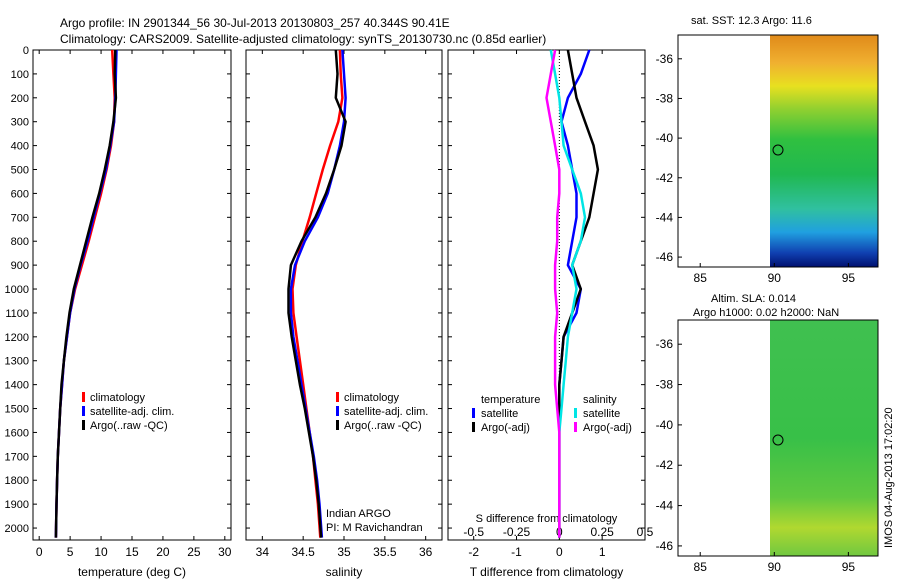 The width and height of the screenshot is (900, 580). What do you see at coordinates (303, 552) in the screenshot?
I see `sal-xtick-label: 34.5` at bounding box center [303, 552].